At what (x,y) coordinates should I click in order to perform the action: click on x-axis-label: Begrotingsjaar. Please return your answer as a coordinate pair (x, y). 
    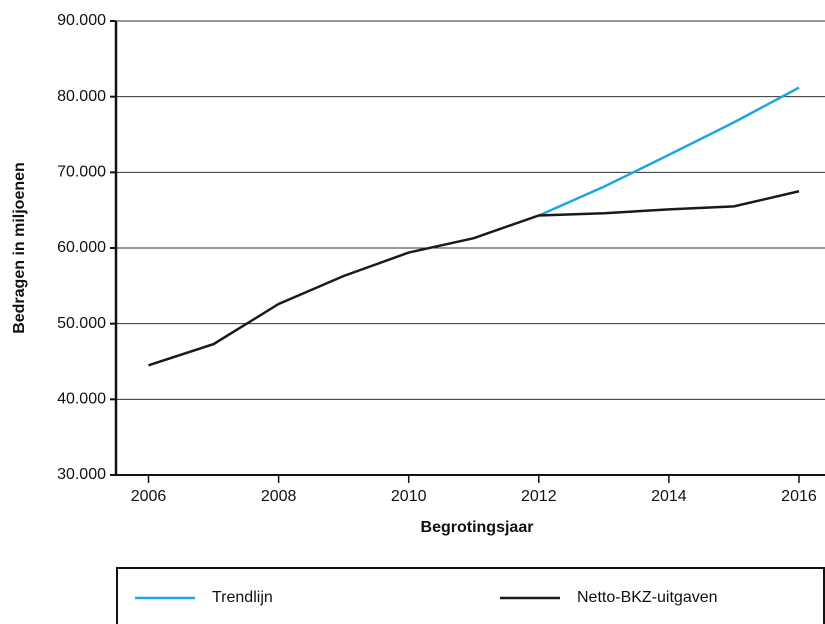
    Looking at the image, I should click on (477, 527).